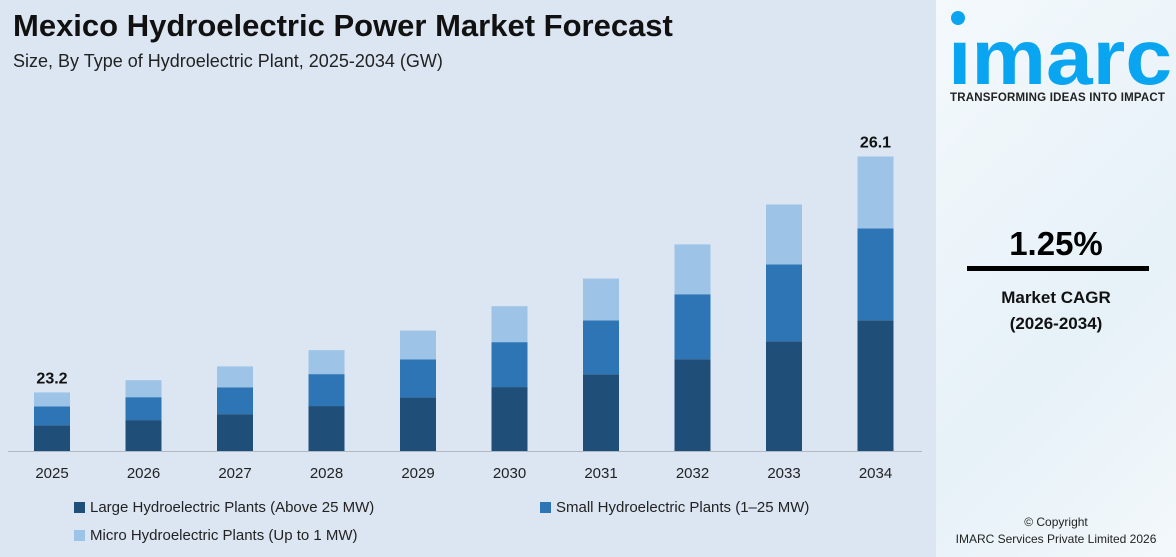  Describe the element at coordinates (783, 473) in the screenshot. I see `x-tick-label: 2033` at that location.